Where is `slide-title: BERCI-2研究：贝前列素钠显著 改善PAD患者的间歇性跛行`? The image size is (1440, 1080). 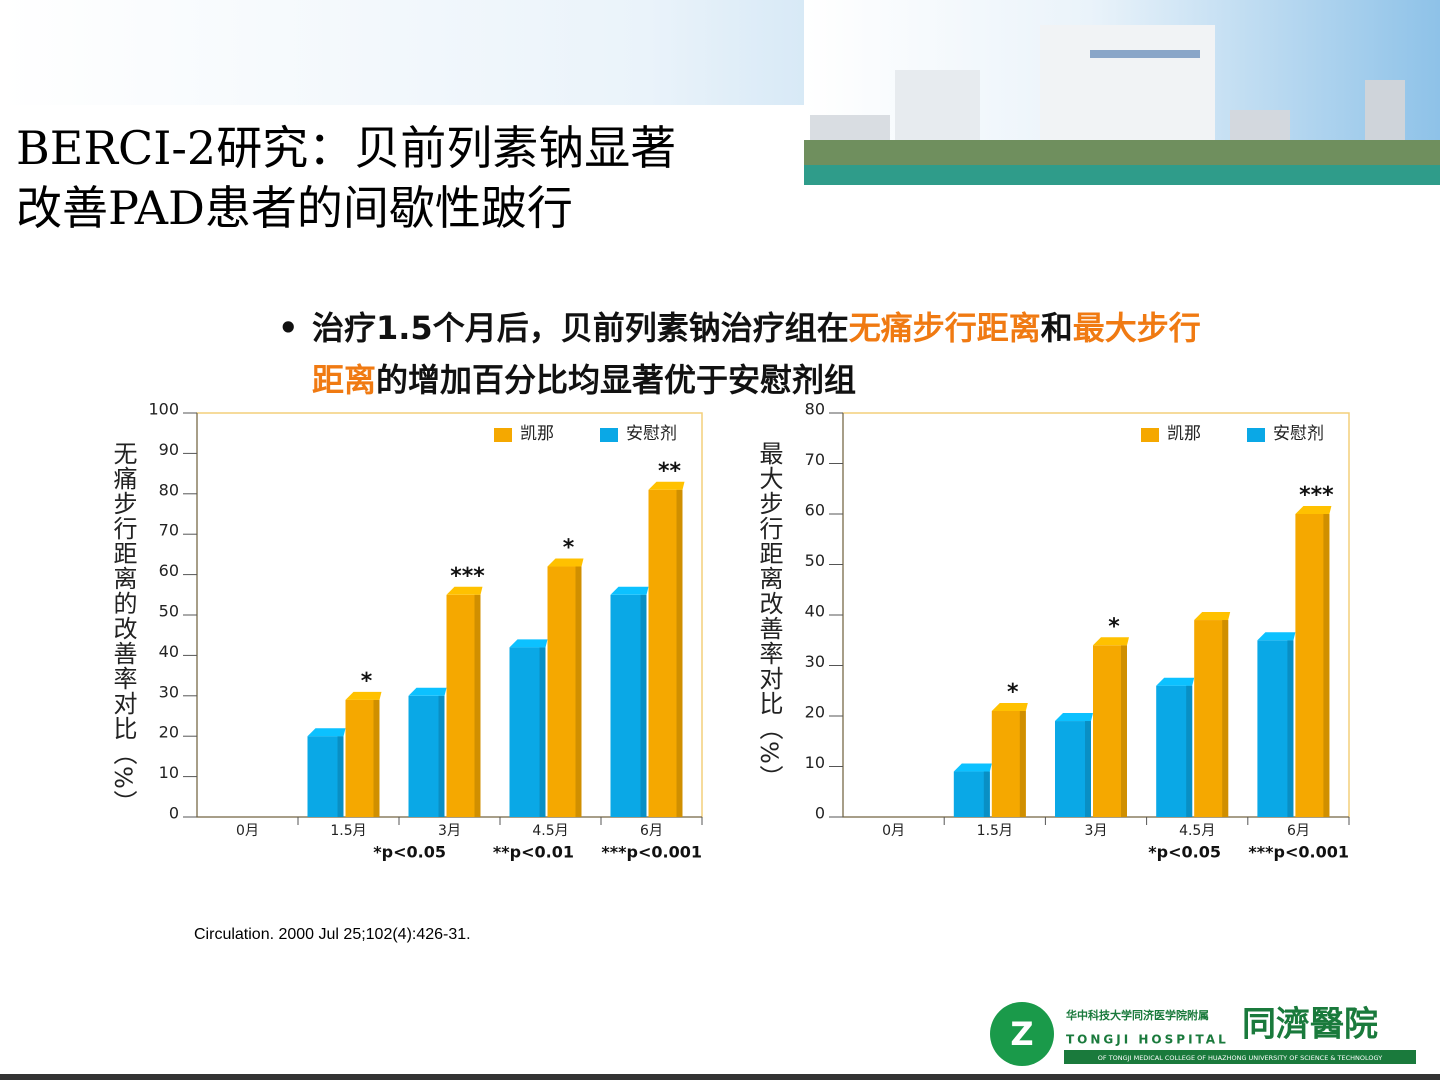
slide-title: BERCI-2研究：贝前列素钠显著 改善PAD患者的间歇性跛行 is located at coordinates (346, 178).